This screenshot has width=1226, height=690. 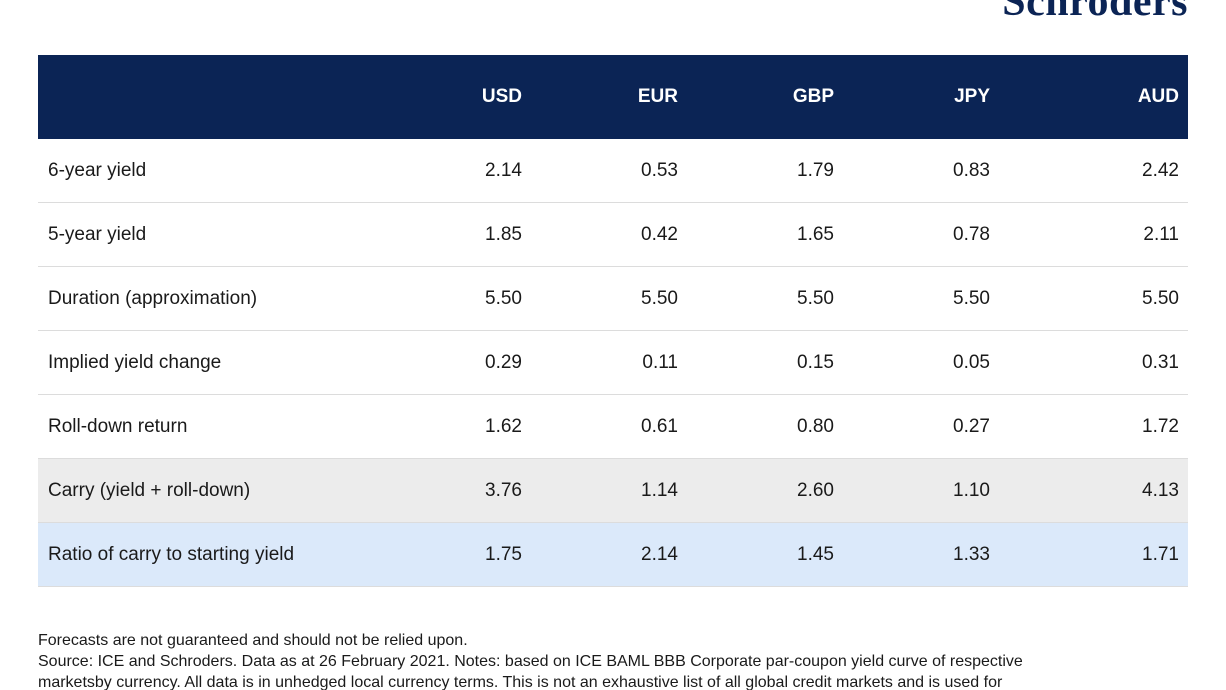 I want to click on value-cell-aud: 1.72, so click(x=1160, y=426).